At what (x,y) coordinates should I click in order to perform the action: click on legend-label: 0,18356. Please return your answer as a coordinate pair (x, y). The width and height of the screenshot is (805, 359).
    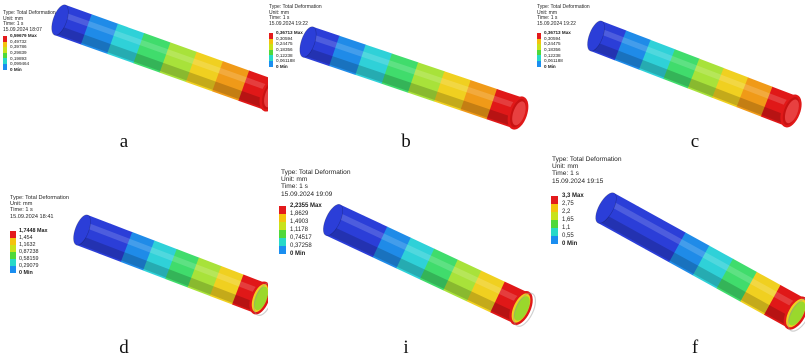
    Looking at the image, I should click on (284, 49).